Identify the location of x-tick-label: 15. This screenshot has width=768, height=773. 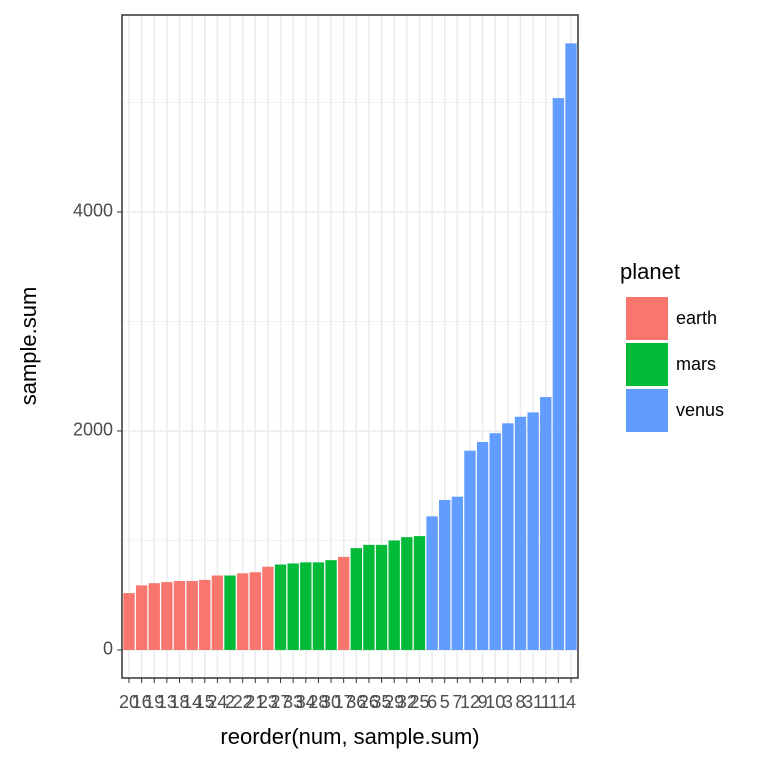
(205, 702).